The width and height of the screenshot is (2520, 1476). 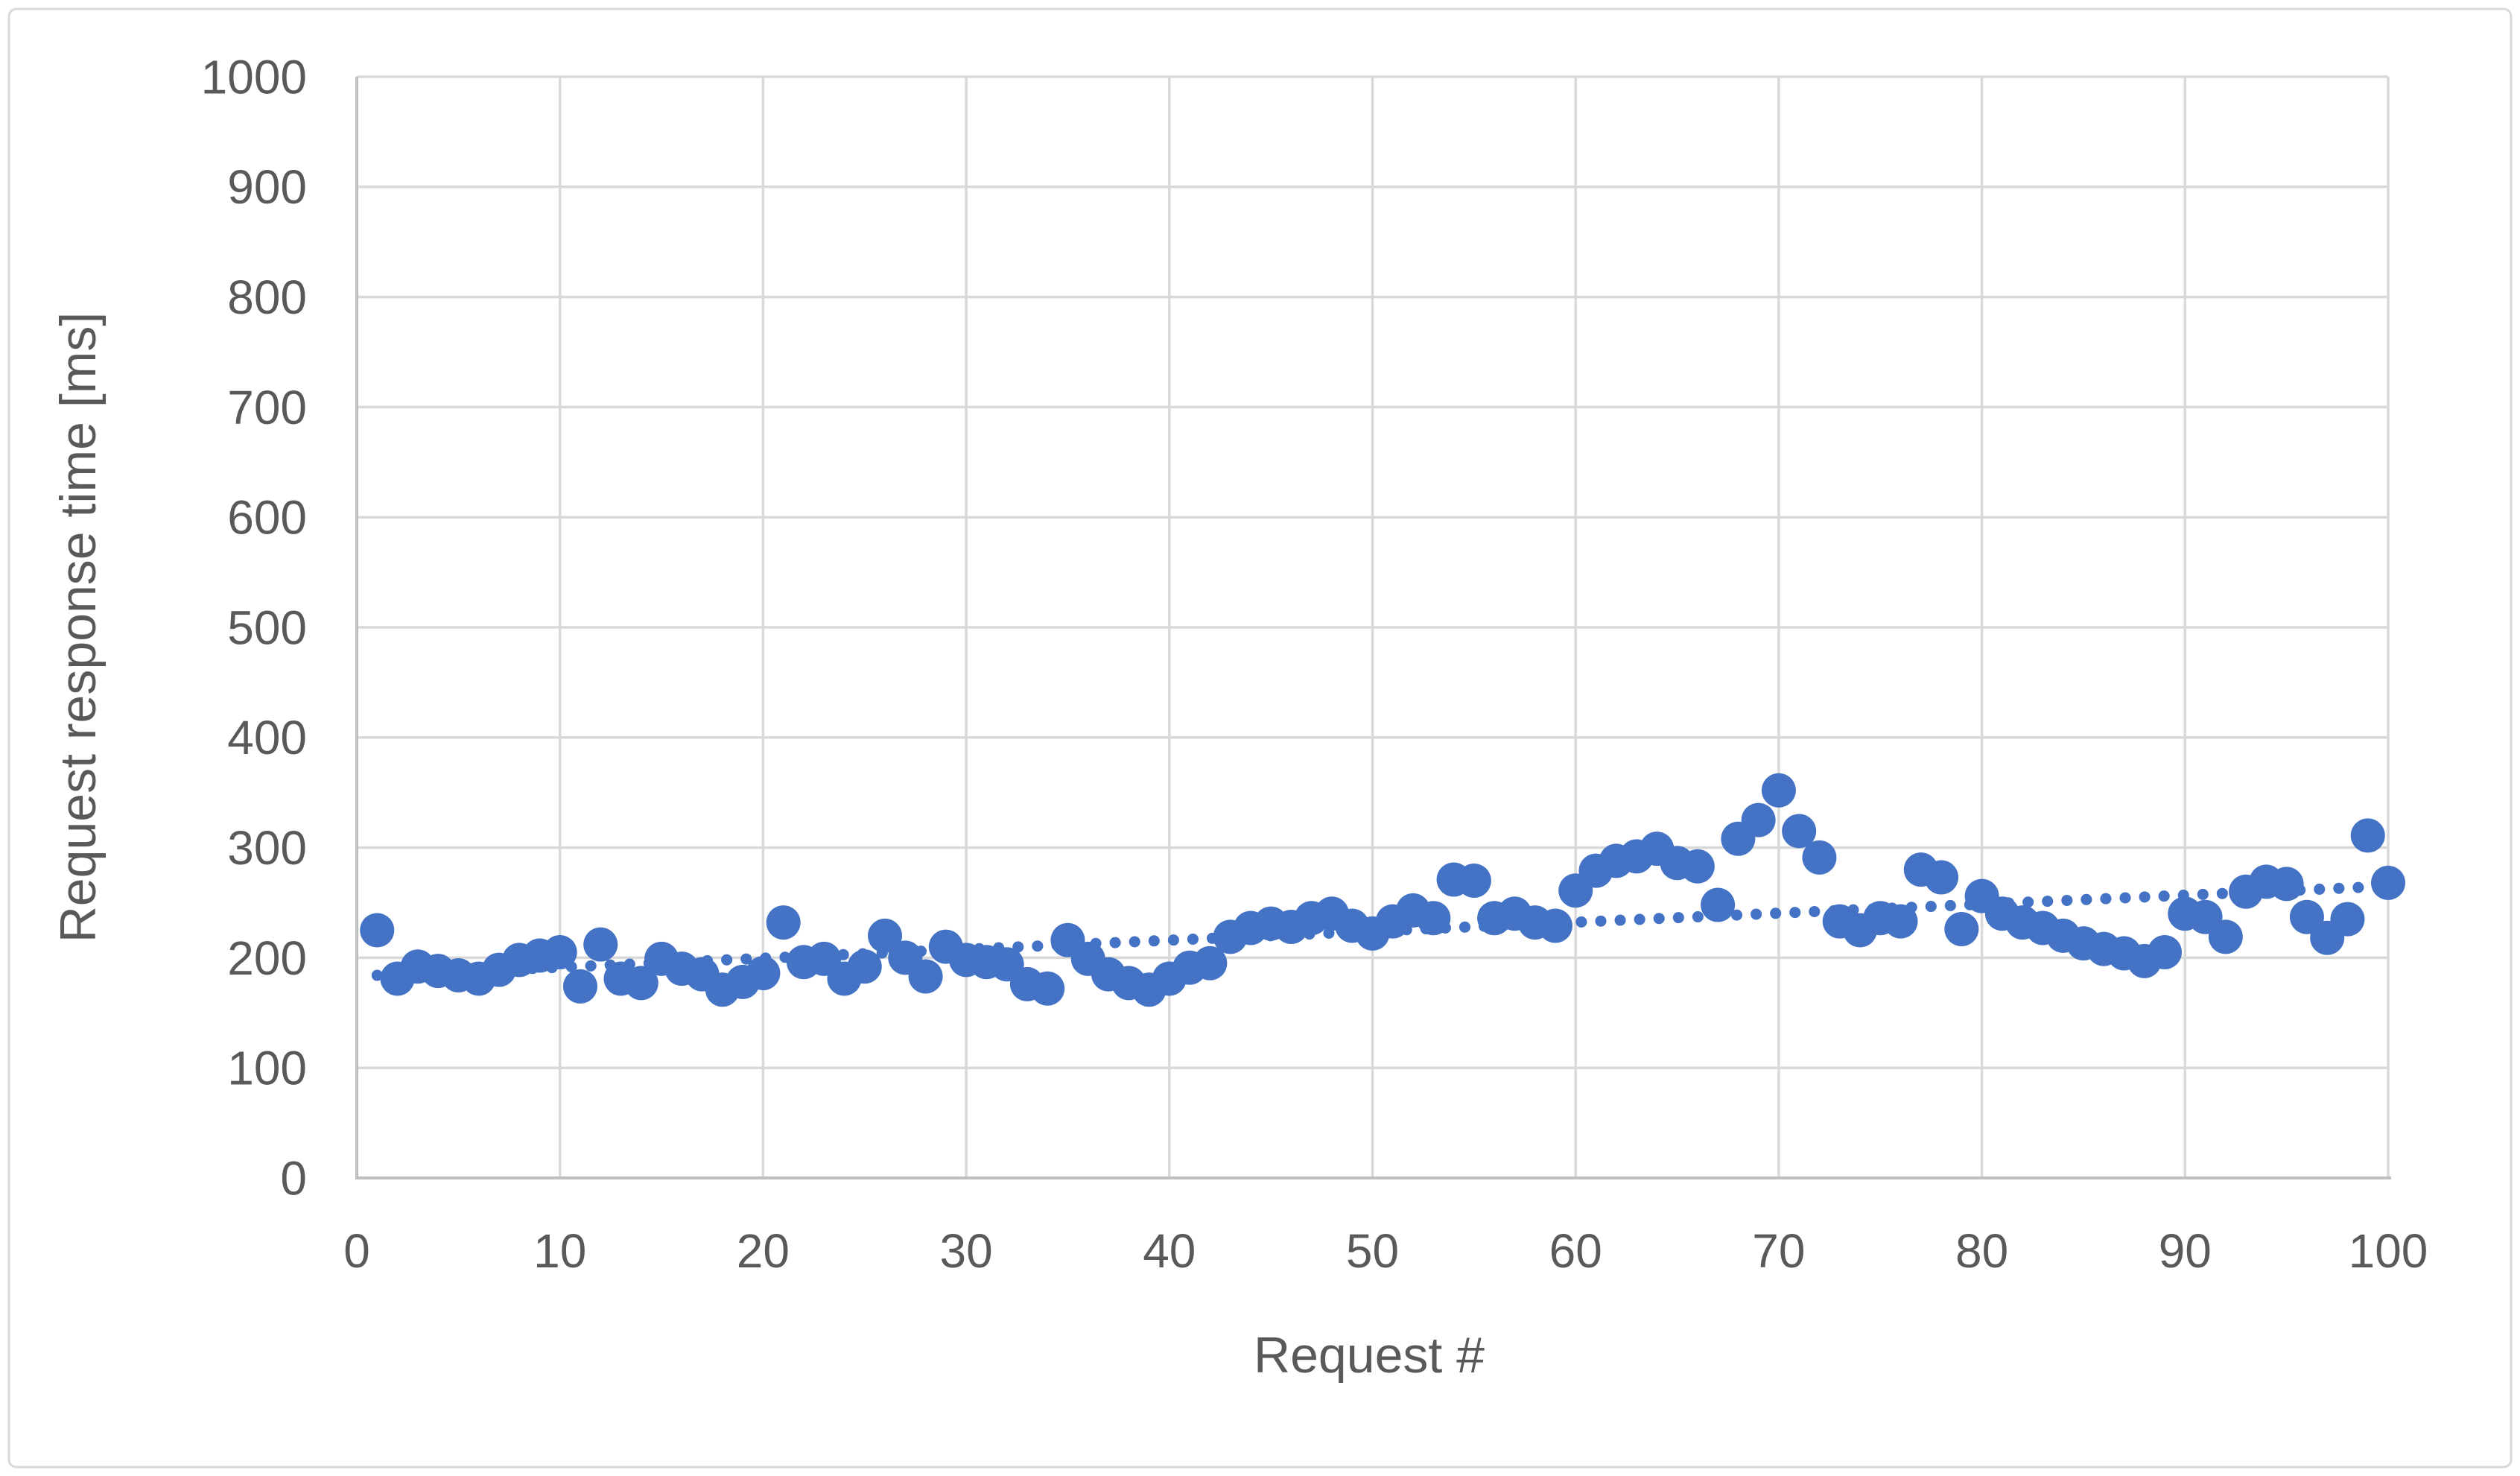 What do you see at coordinates (78, 627) in the screenshot?
I see `y-axis-title: Request response time [ms]` at bounding box center [78, 627].